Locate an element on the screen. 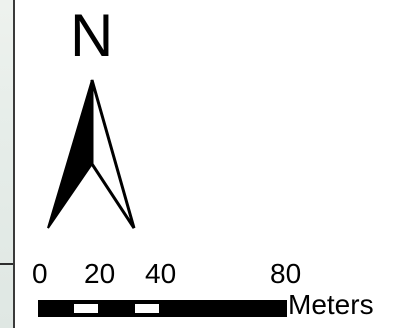 The height and width of the screenshot is (328, 397). north-arrow-right-half is located at coordinates (113, 154).